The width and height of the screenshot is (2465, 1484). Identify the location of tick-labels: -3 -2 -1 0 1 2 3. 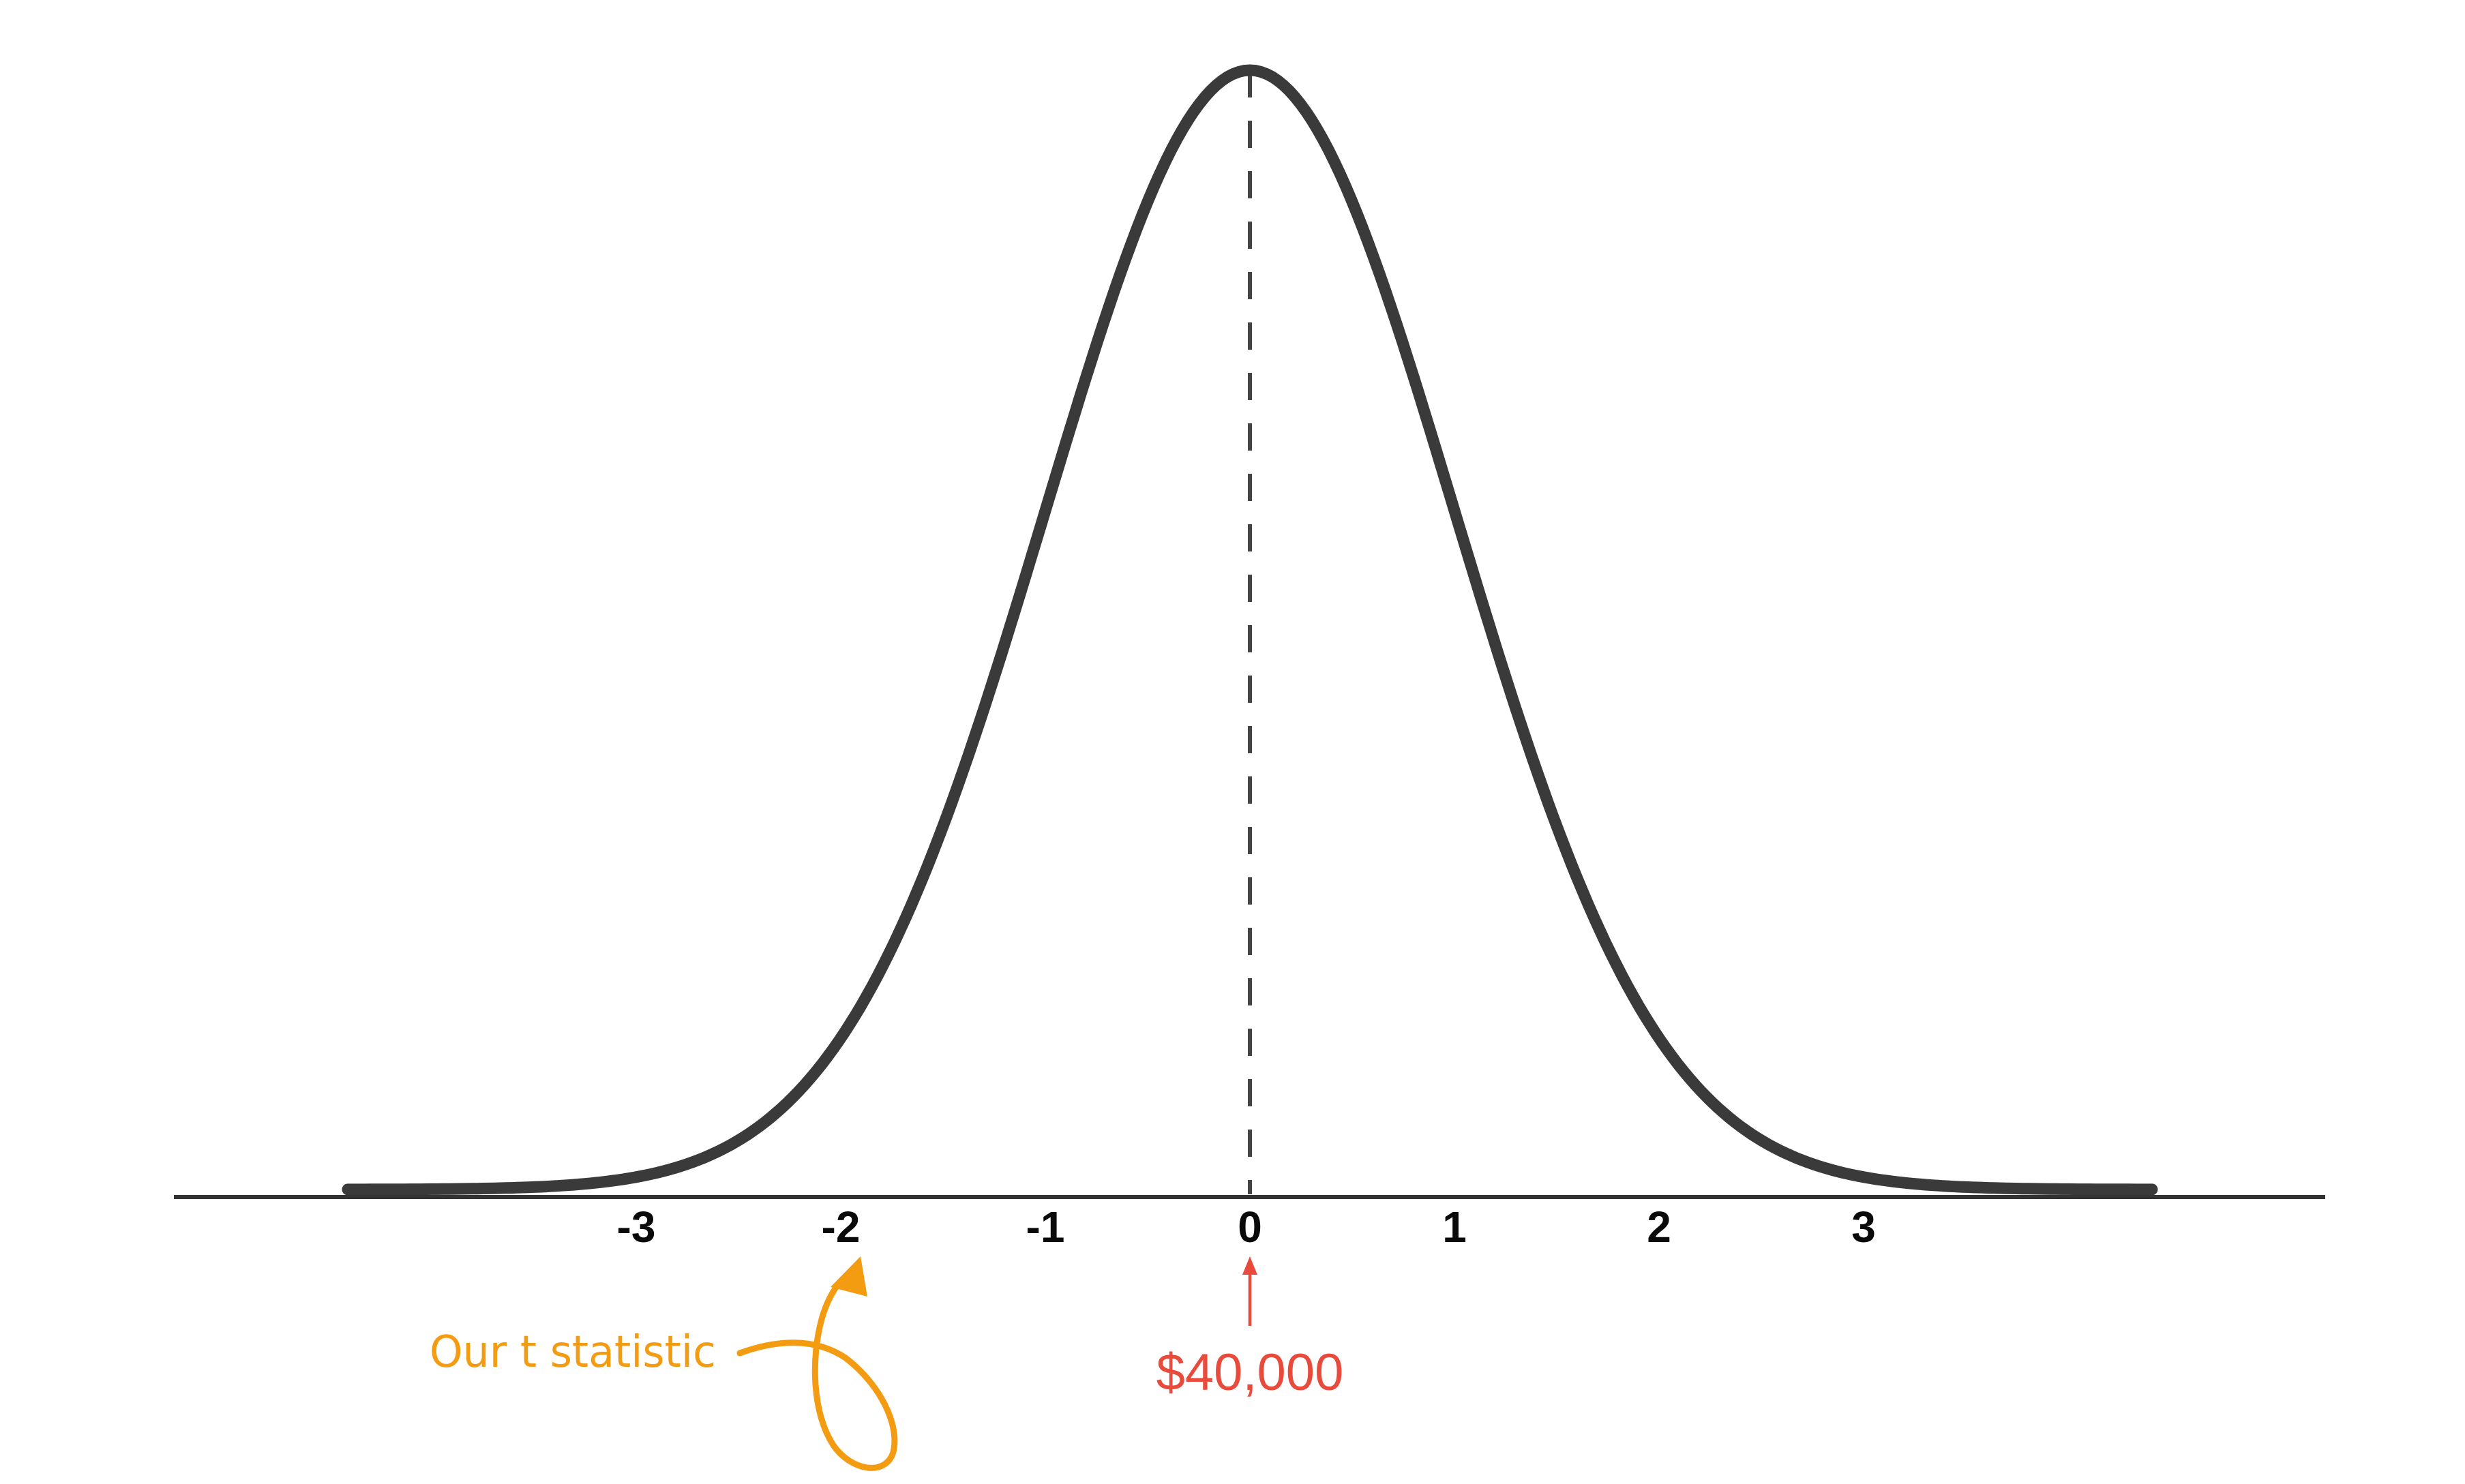
(1246, 1227).